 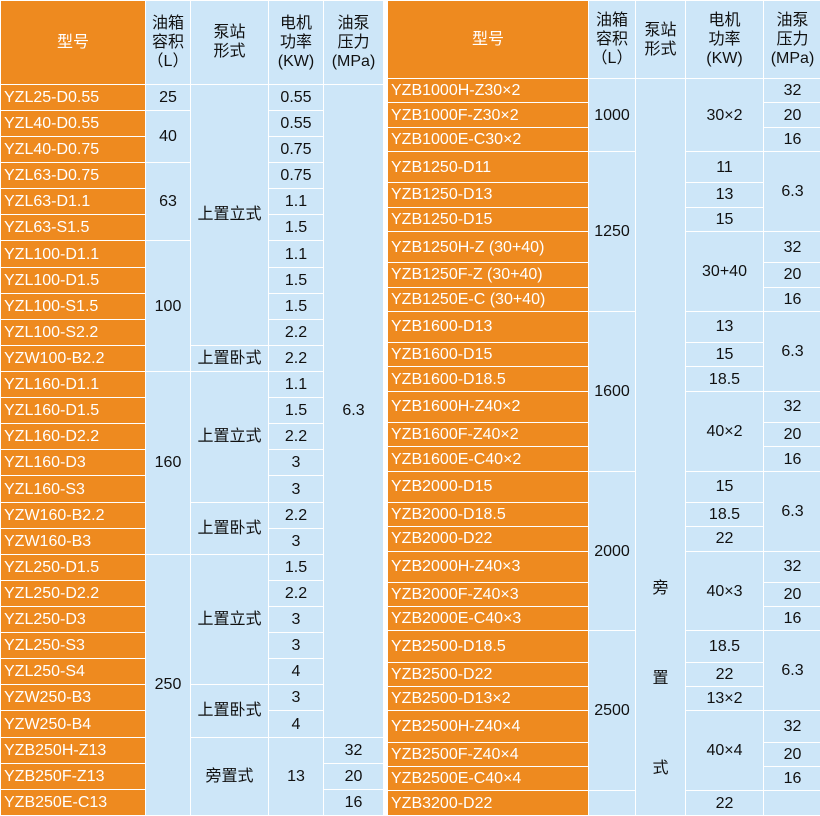 I want to click on table-row: YZB2500-D18.5 2500 18.5 6.3, so click(x=603, y=711).